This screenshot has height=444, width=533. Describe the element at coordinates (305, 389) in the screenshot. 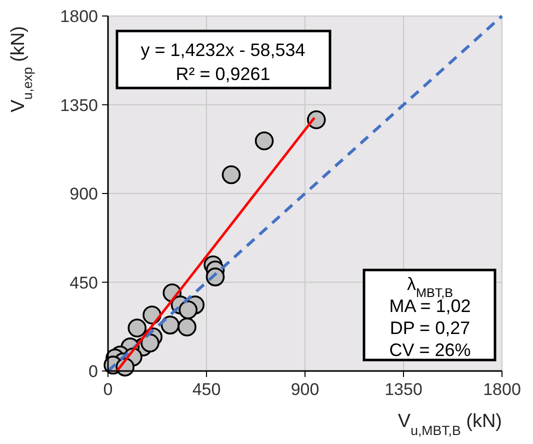

I see `x-tick-label: 900` at that location.